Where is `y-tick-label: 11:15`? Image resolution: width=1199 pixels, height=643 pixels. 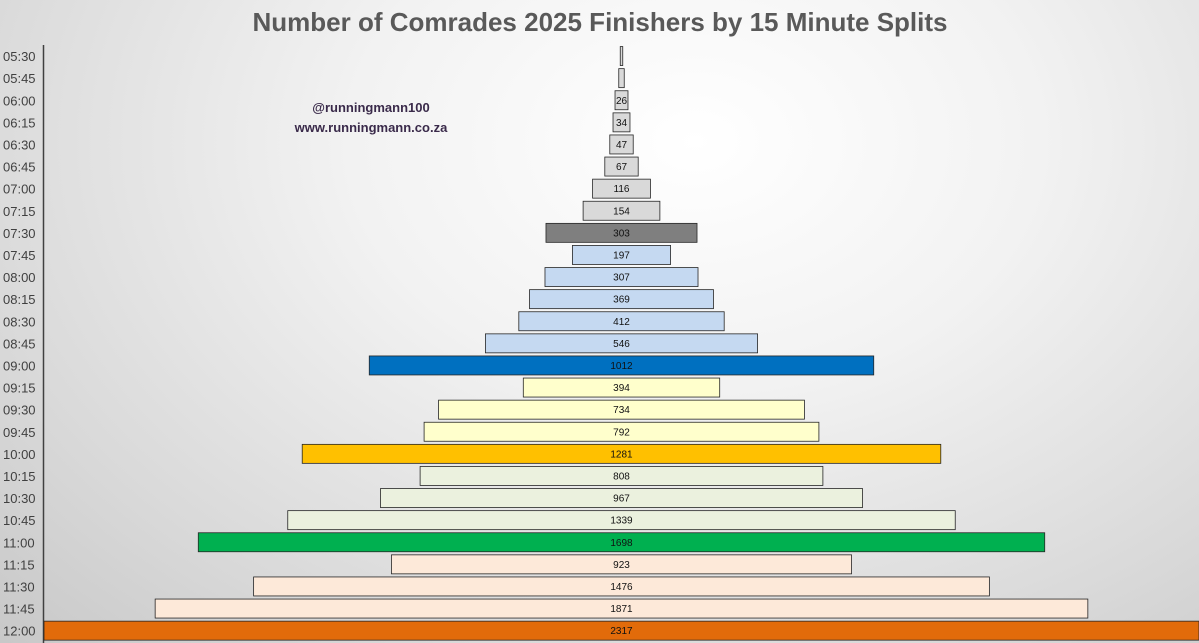
y-tick-label: 11:15 is located at coordinates (19, 564).